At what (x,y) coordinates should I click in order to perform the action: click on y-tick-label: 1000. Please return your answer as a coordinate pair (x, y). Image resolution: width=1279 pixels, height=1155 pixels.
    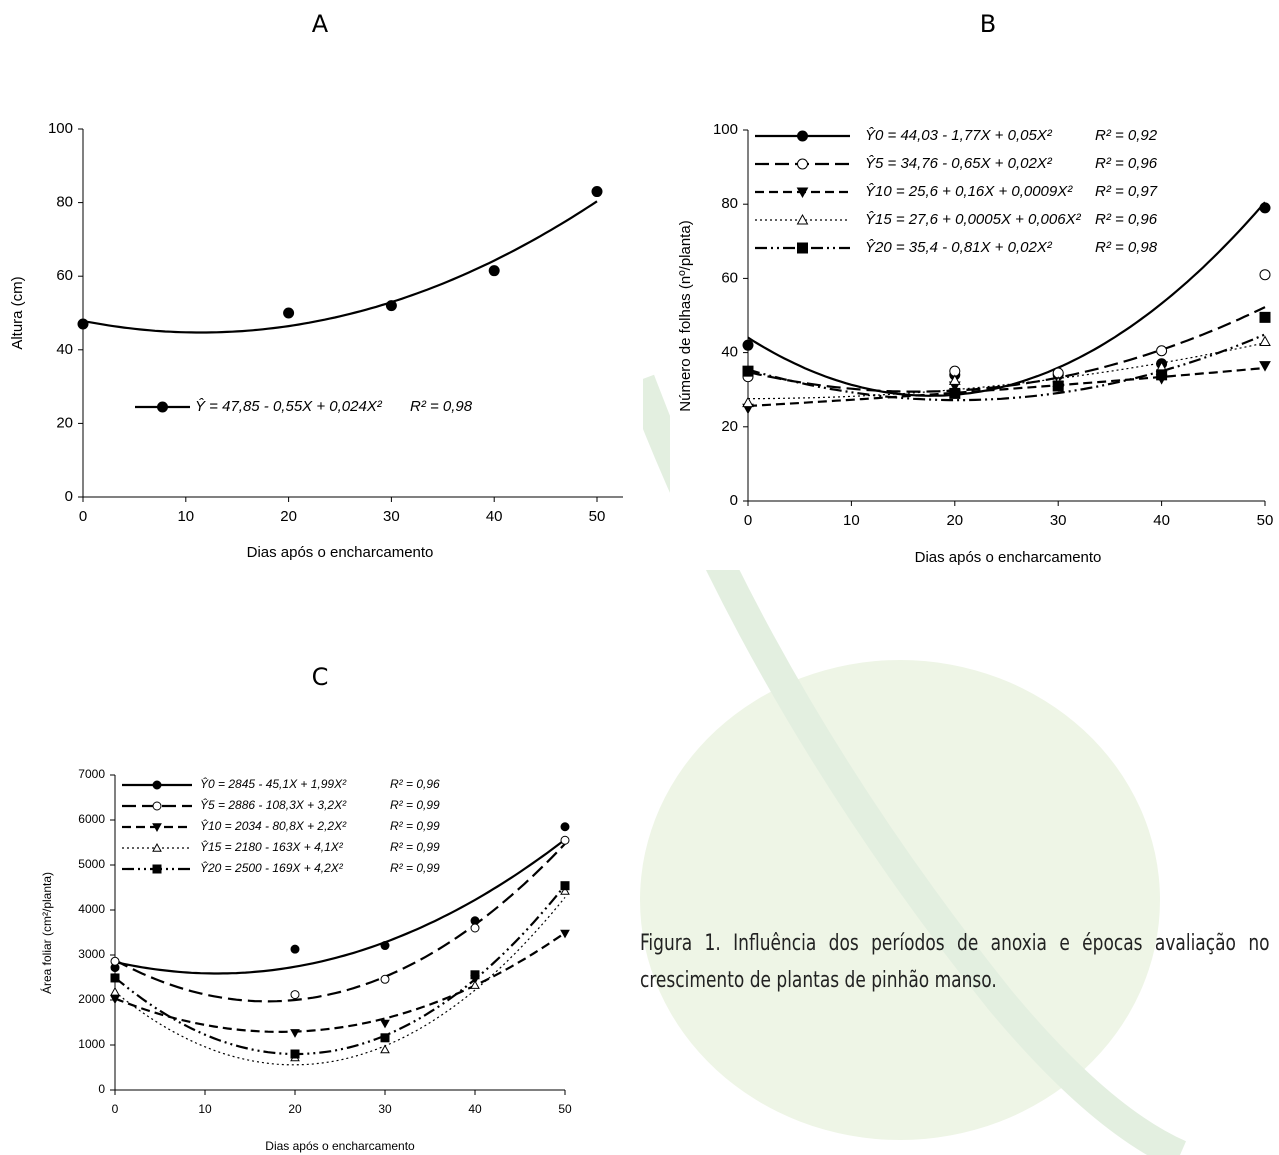
    Looking at the image, I should click on (91, 1044).